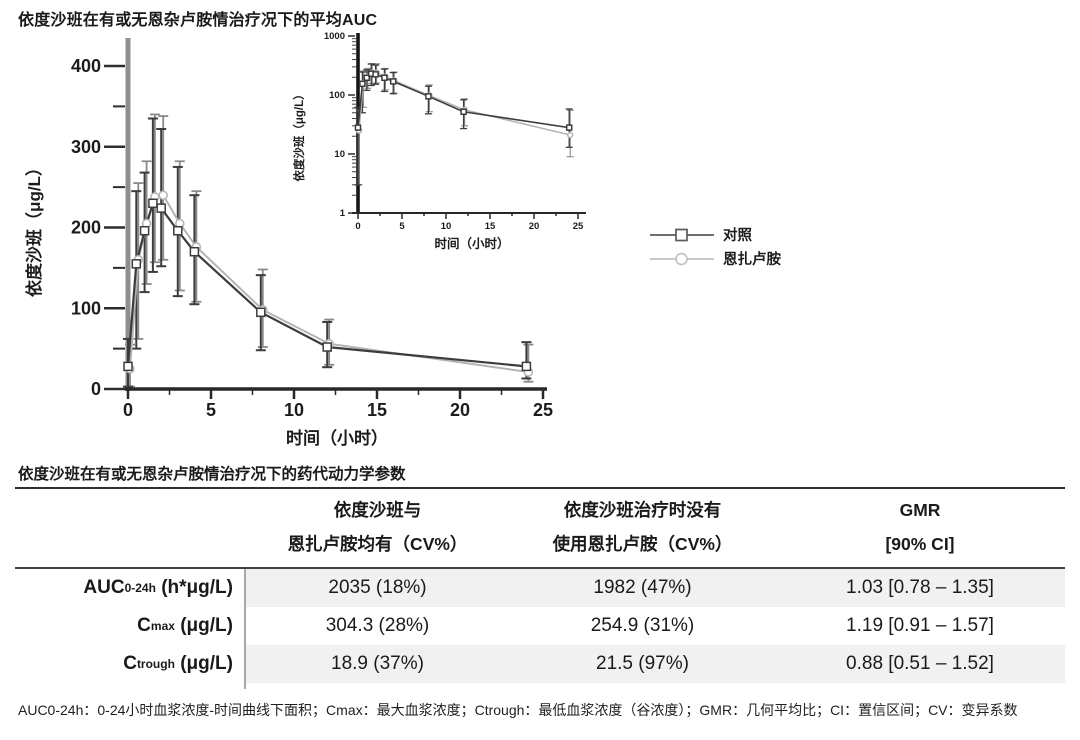 This screenshot has height=740, width=1080. Describe the element at coordinates (377, 527) in the screenshot. I see `header-with-enzalutamide: 依度沙班与 恩扎卢胺均有（CV%）` at that location.